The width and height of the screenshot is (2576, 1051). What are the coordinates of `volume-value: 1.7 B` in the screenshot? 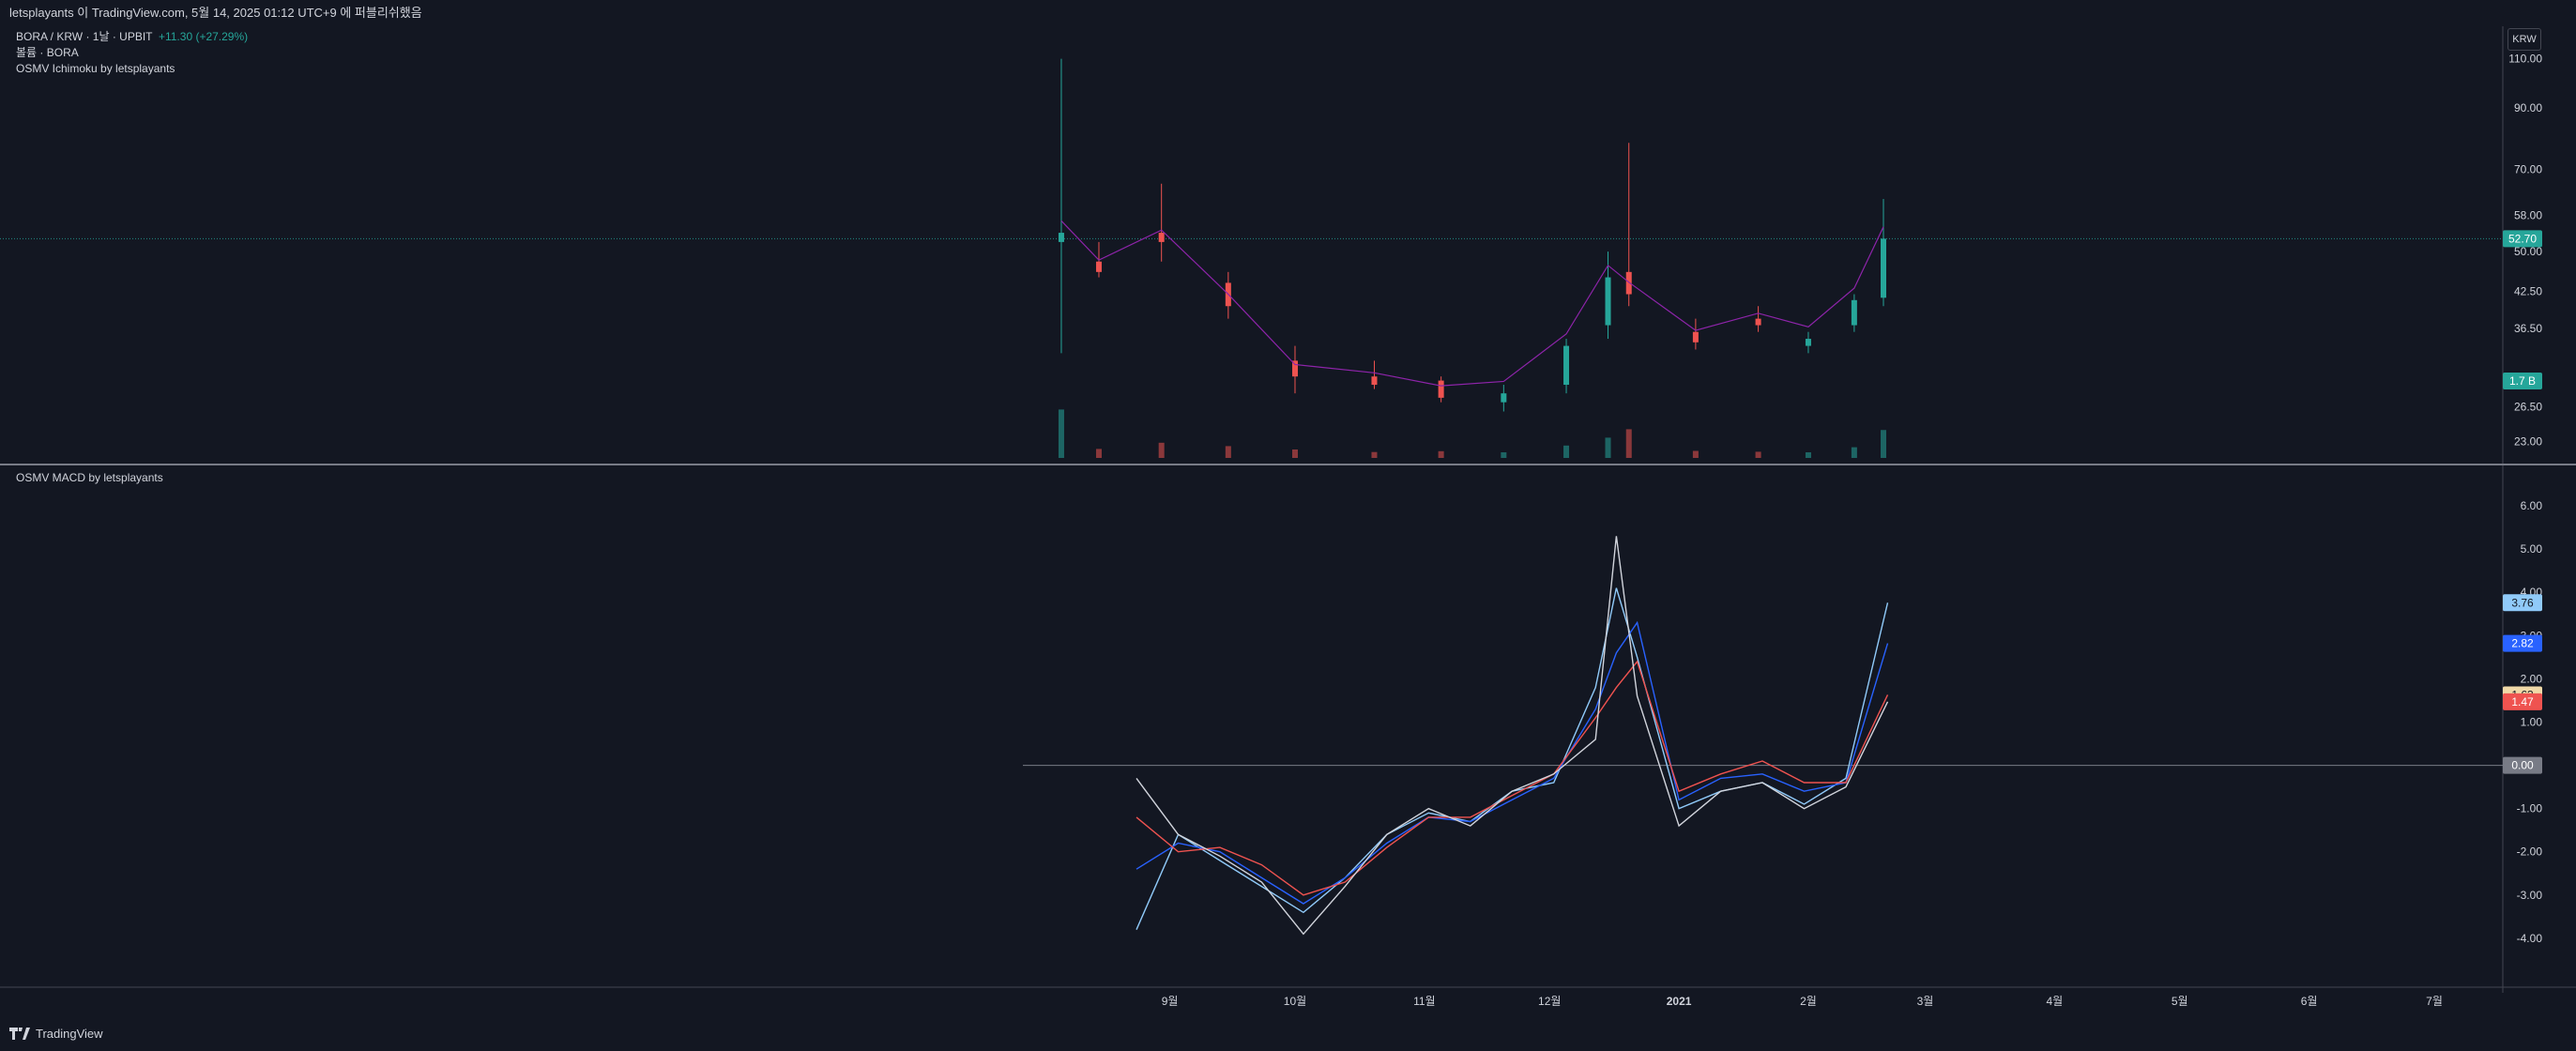 It's located at (2522, 381).